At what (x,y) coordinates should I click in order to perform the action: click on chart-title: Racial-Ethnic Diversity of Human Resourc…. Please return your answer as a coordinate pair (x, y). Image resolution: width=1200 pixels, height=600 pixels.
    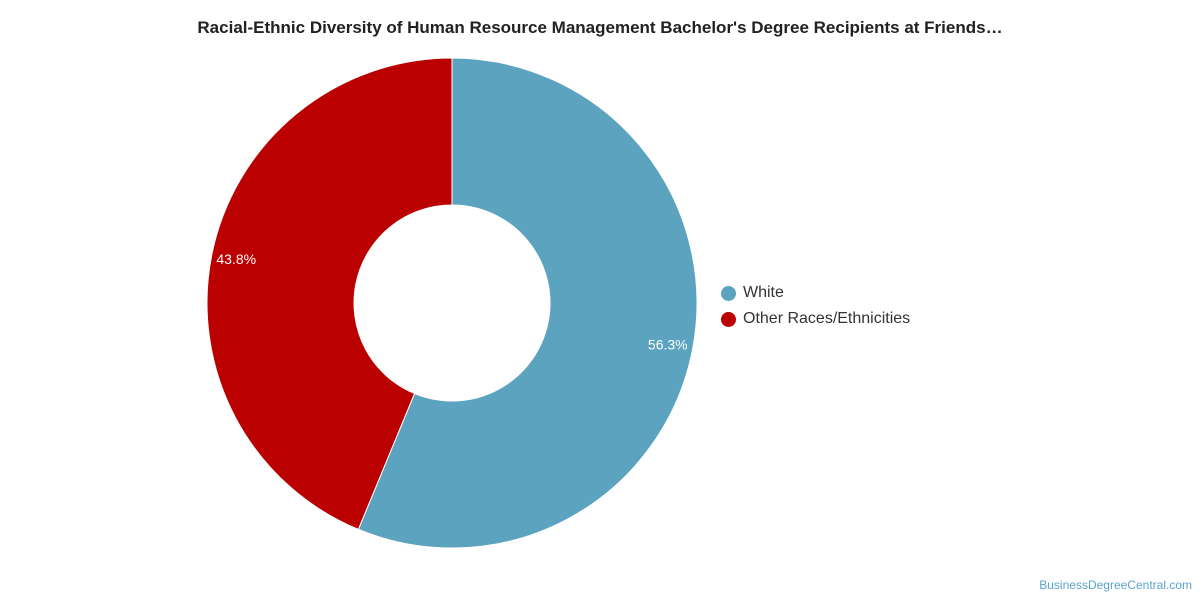
    Looking at the image, I should click on (600, 27).